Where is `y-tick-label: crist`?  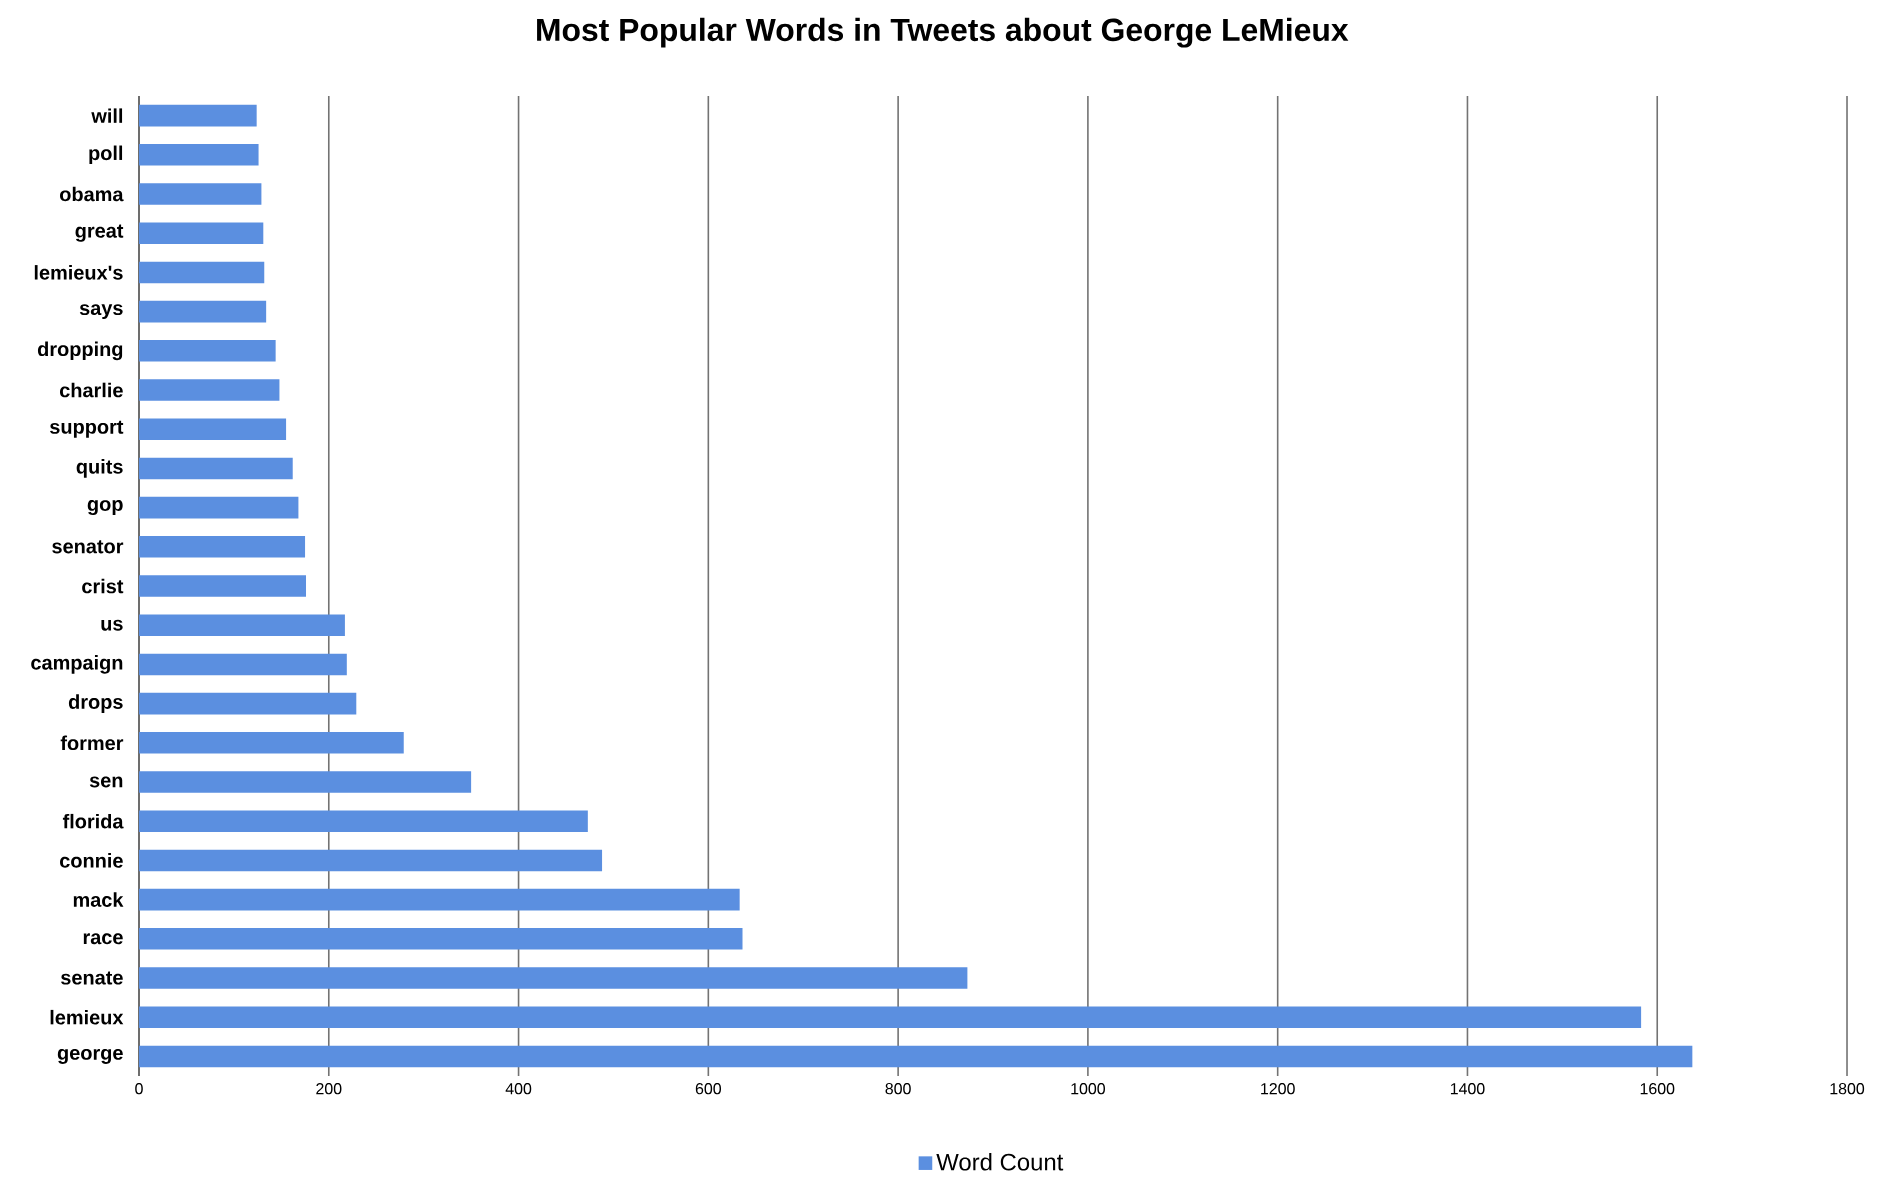
y-tick-label: crist is located at coordinates (103, 586).